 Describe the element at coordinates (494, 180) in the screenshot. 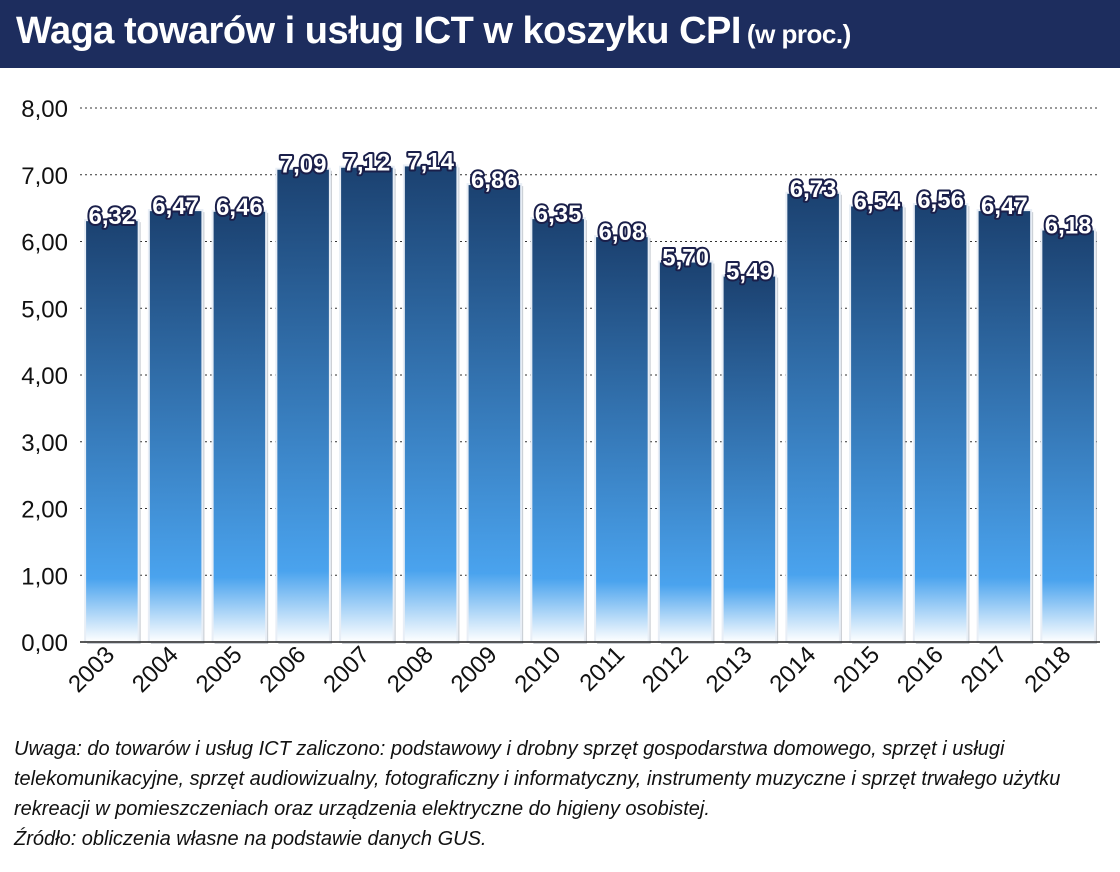

I see `data-label: 6,86` at that location.